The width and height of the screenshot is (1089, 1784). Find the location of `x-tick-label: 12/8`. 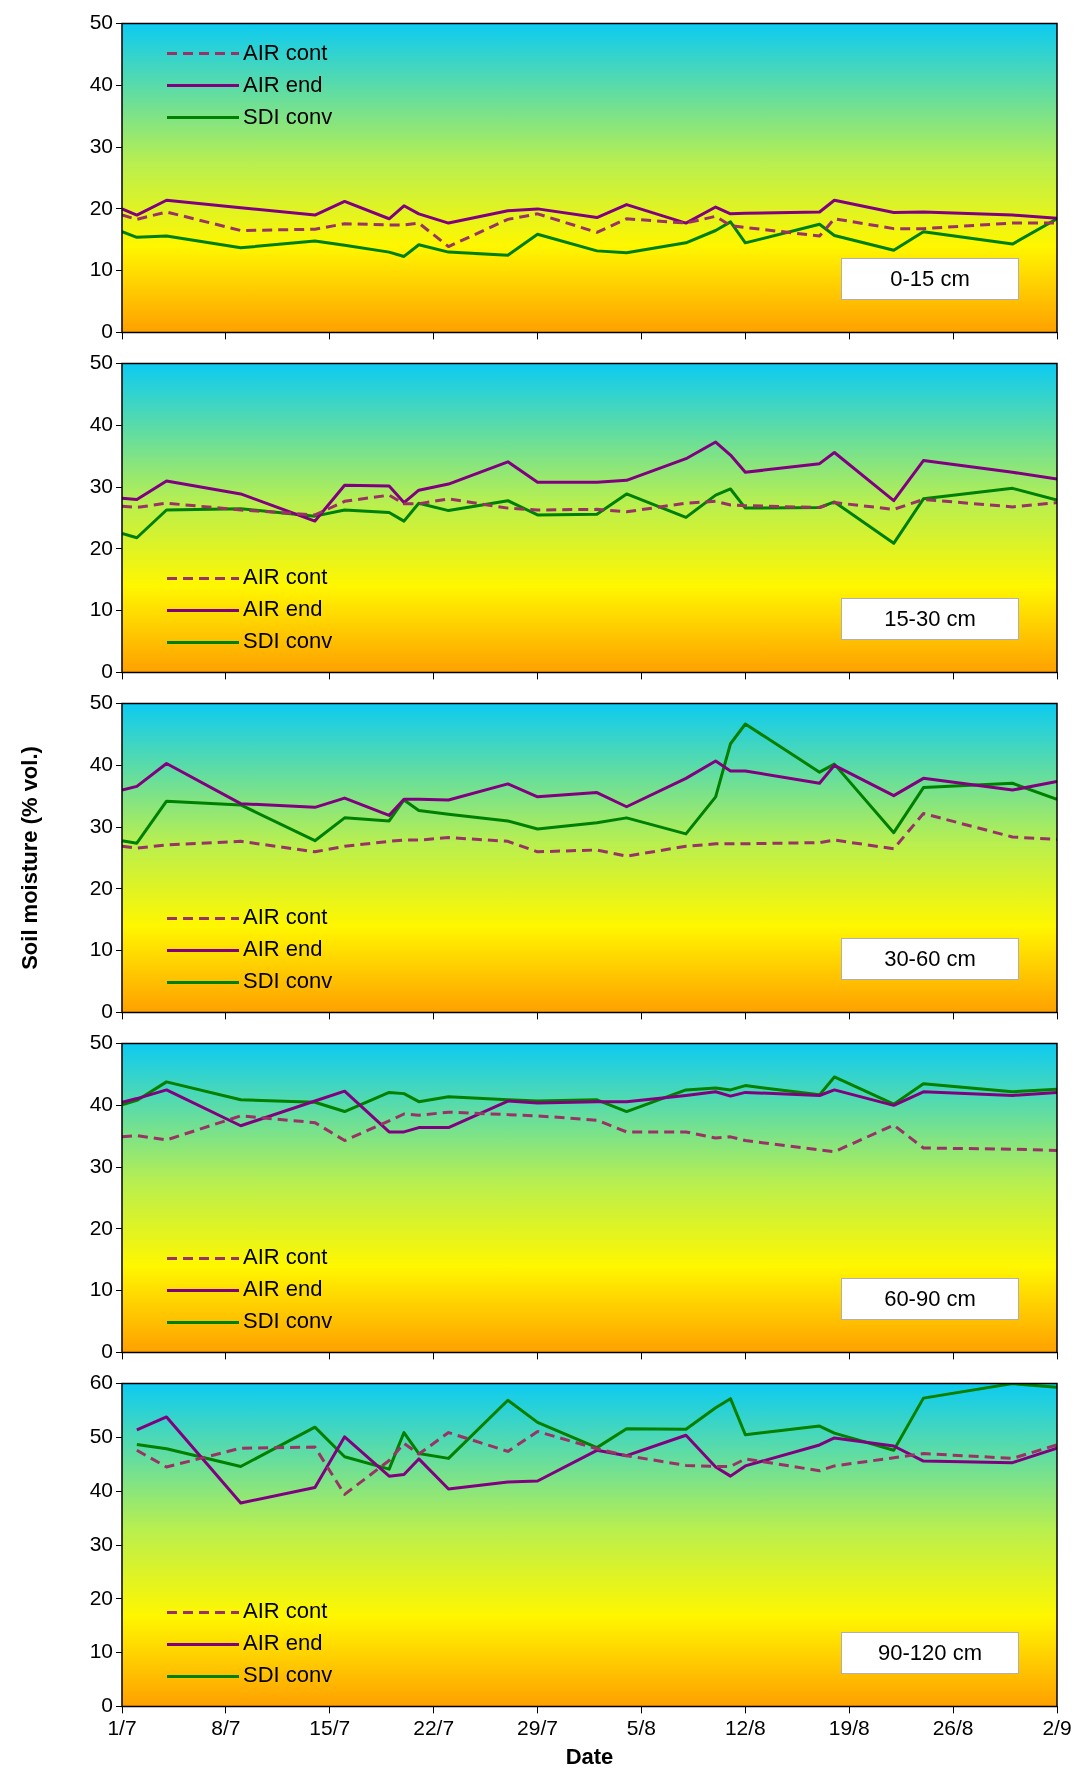

x-tick-label: 12/8 is located at coordinates (745, 1727).